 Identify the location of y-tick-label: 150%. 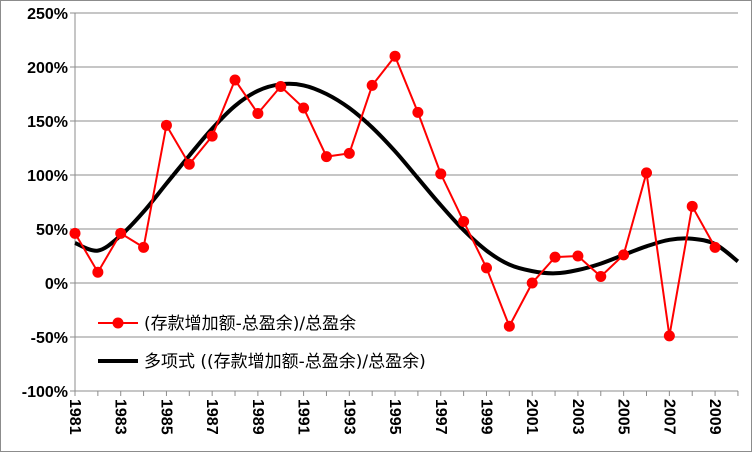
(47, 122).